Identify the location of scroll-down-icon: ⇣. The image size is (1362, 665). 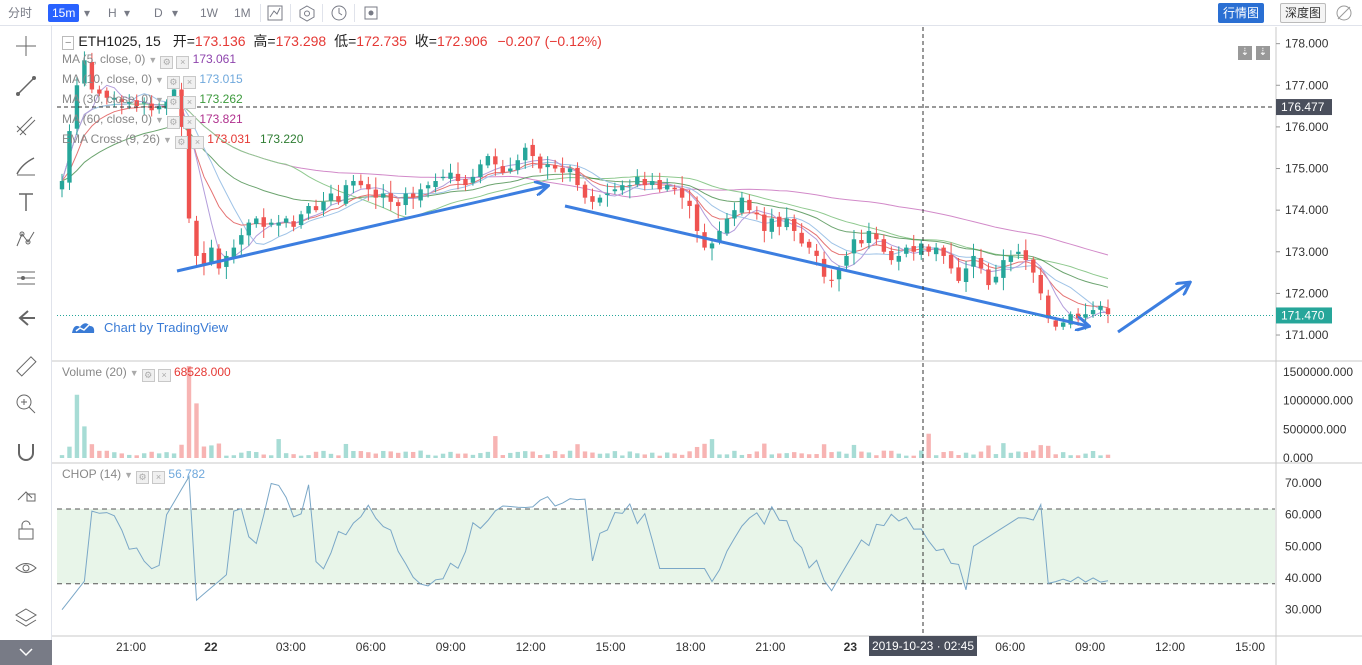
(1245, 53).